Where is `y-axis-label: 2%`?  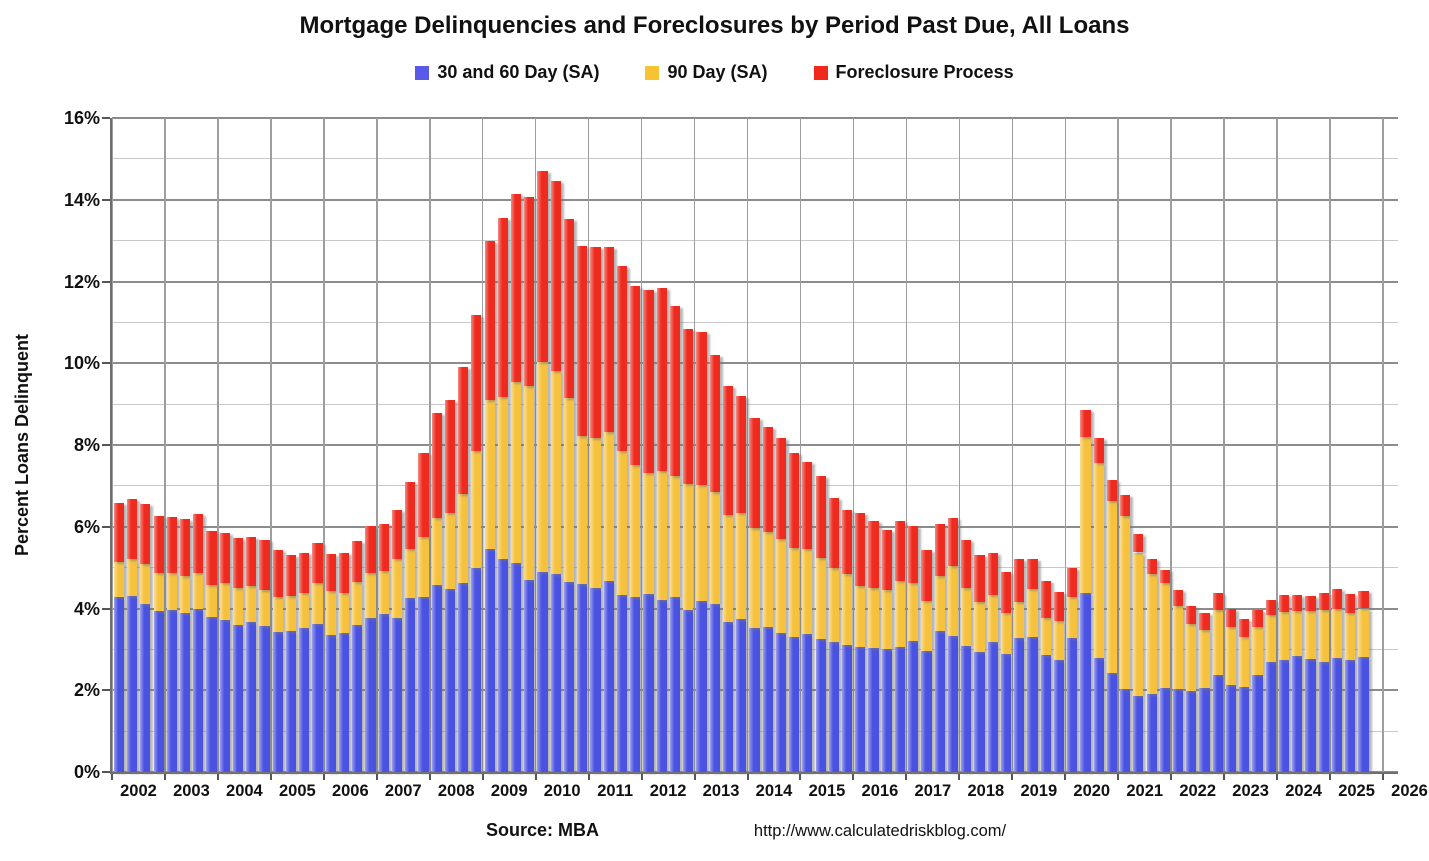 y-axis-label: 2% is located at coordinates (86, 690).